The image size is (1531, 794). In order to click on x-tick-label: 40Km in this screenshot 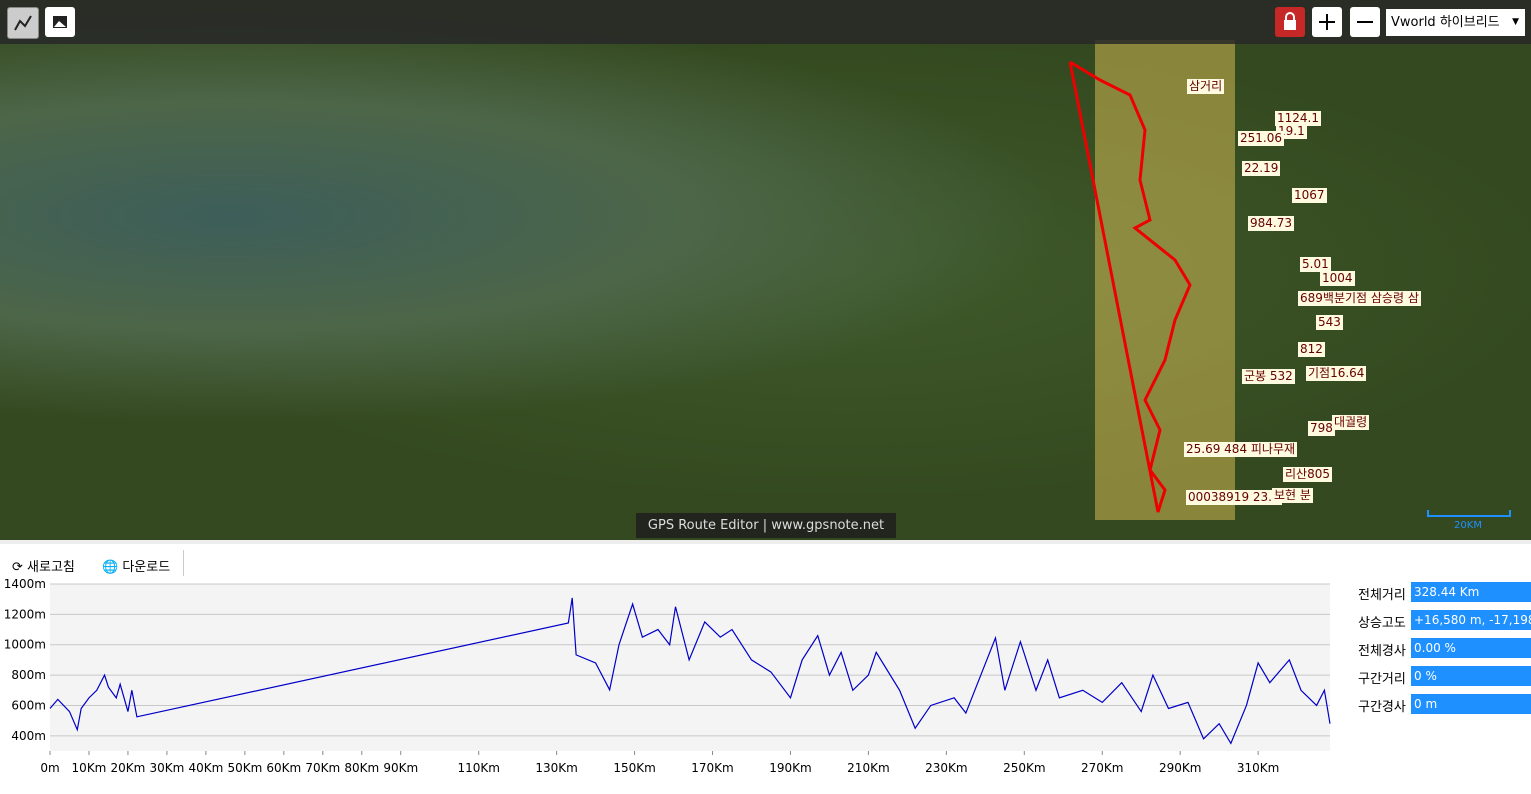, I will do `click(205, 768)`.